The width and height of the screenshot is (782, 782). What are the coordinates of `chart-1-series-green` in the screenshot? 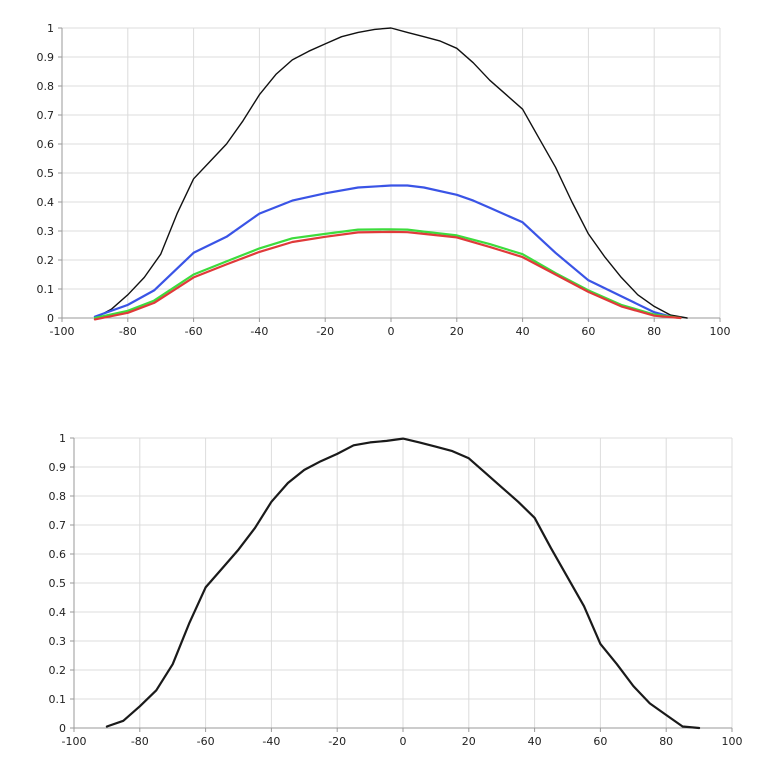 It's located at (387, 274).